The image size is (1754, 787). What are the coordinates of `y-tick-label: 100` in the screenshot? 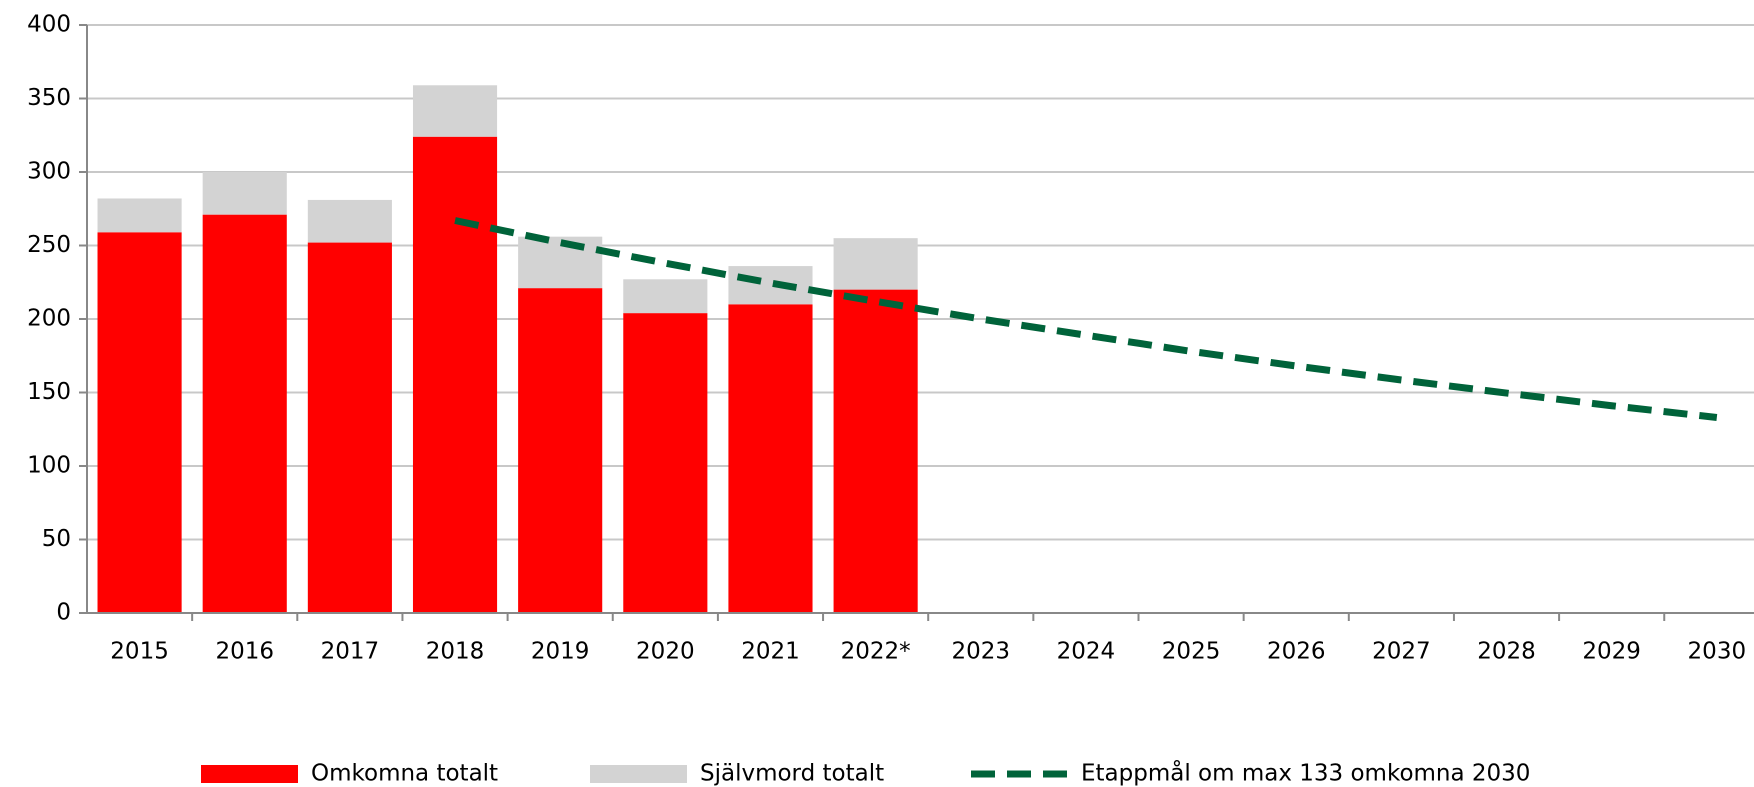 It's located at (49, 466).